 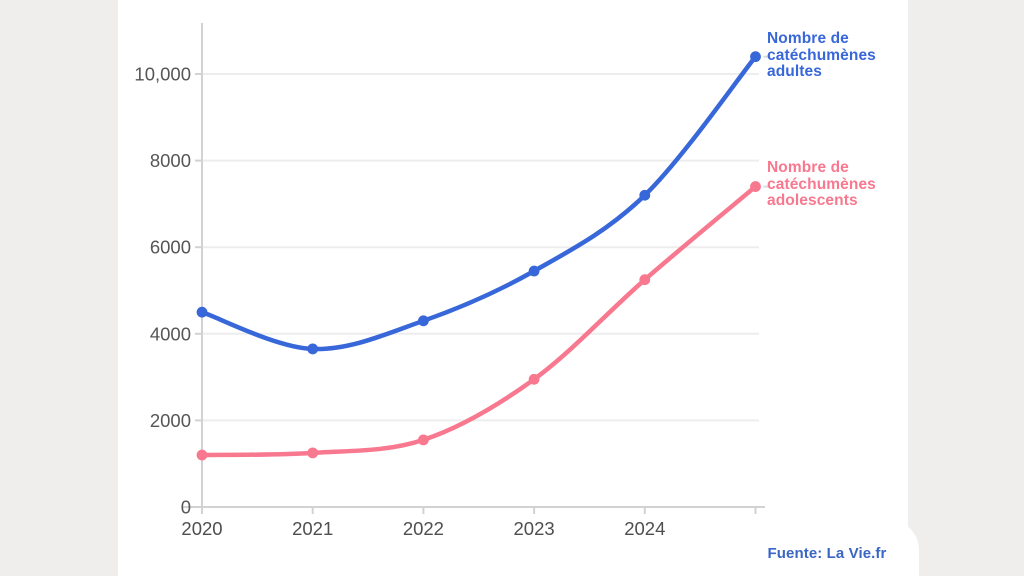 I want to click on y-tick-label: 6000, so click(x=170, y=247).